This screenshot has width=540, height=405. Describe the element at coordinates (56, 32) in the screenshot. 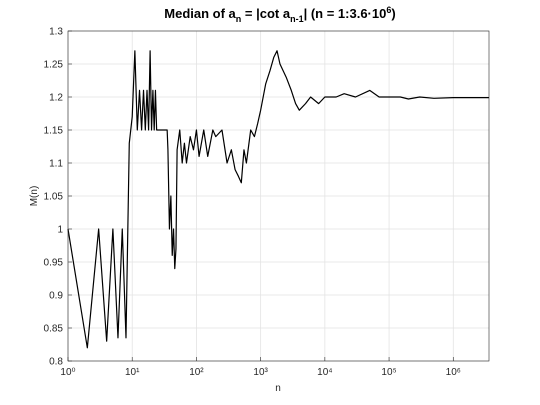

I see `y-tick-label: 1.3` at that location.